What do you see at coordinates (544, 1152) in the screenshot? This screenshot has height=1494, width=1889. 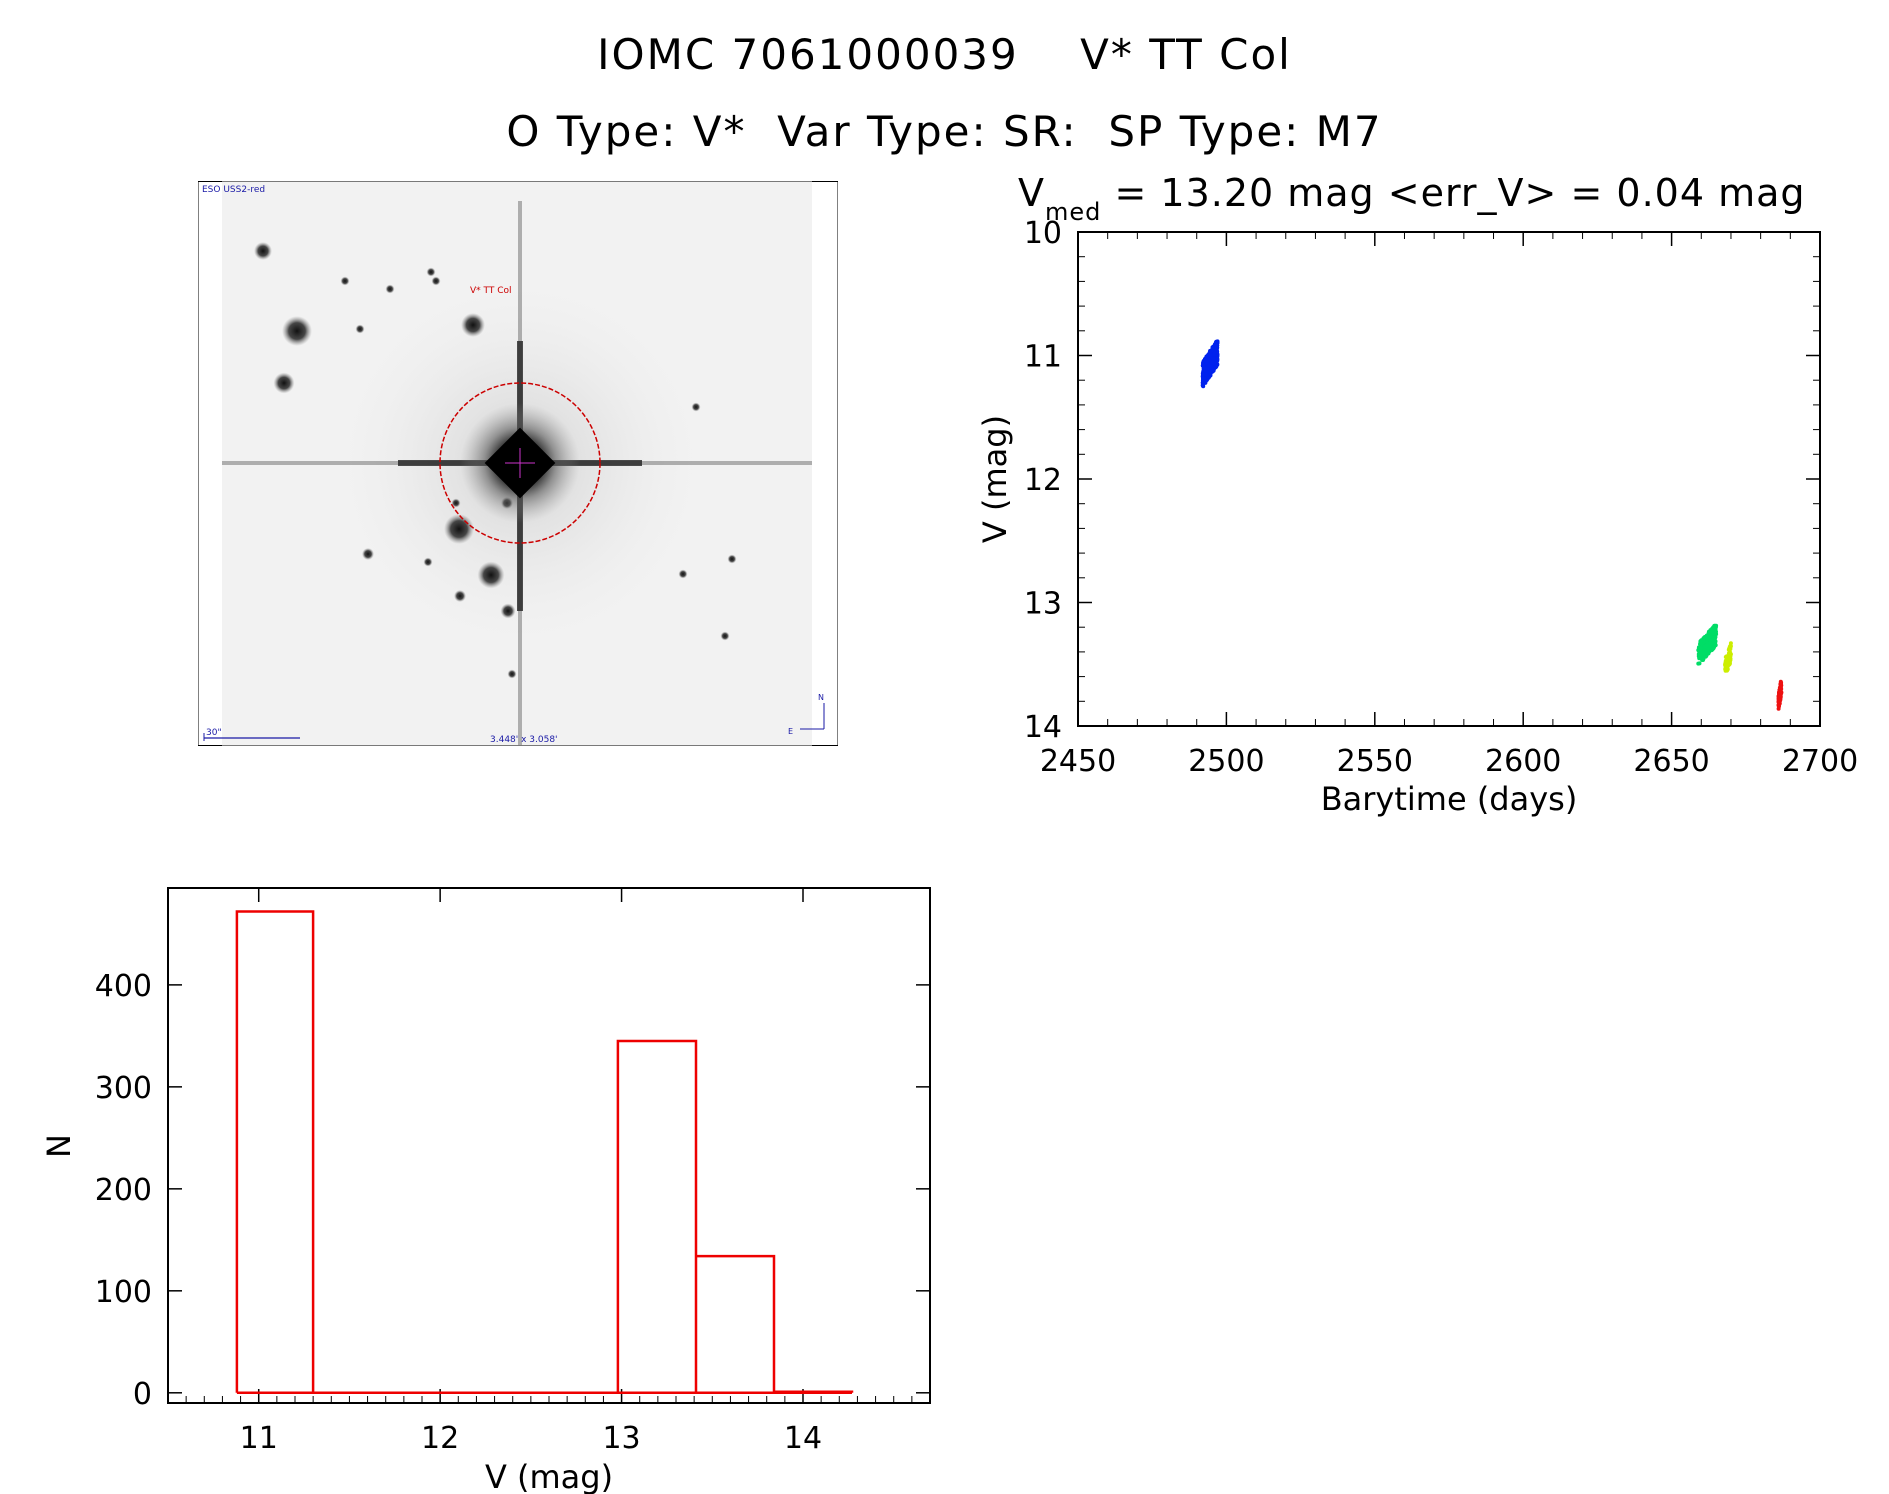 I see `histogram-bars` at bounding box center [544, 1152].